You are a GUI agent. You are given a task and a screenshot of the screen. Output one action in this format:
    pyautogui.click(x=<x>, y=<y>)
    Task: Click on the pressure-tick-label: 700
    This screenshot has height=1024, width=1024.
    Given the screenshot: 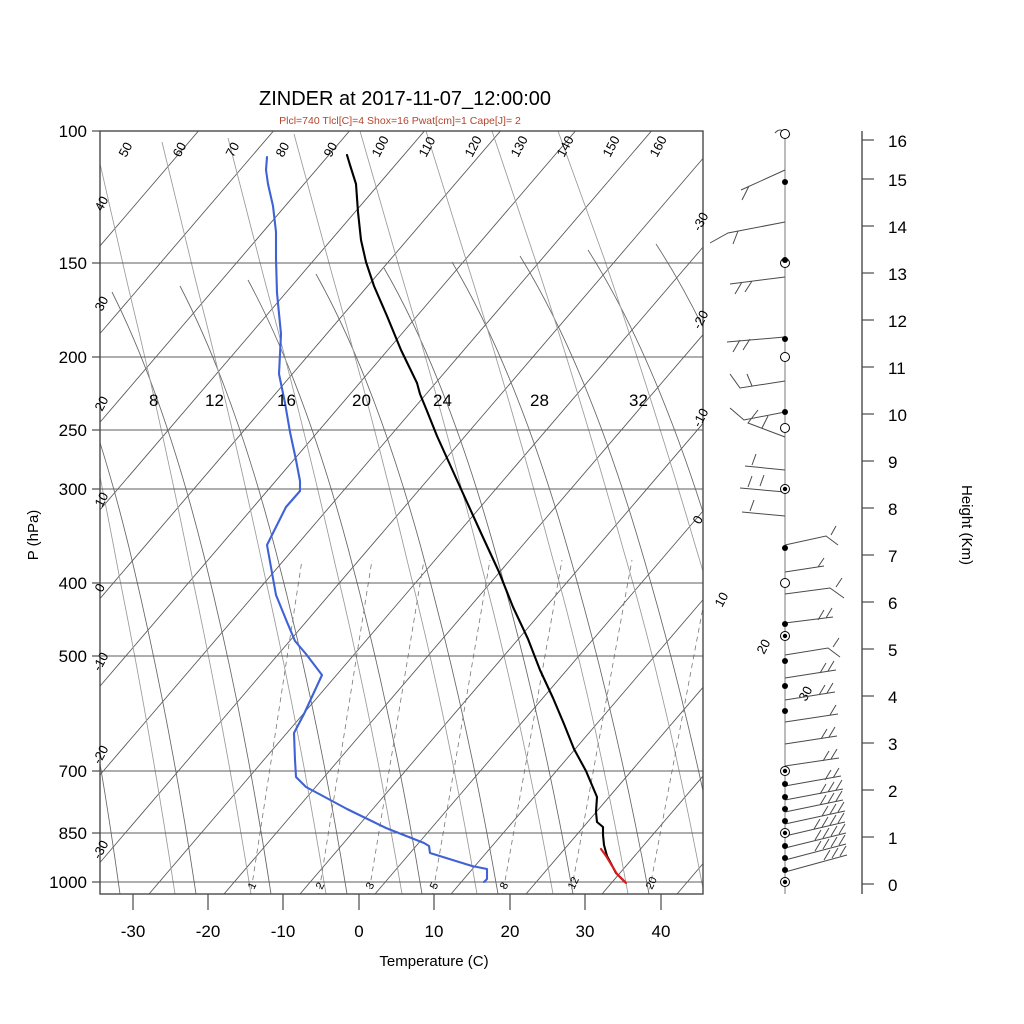 What is the action you would take?
    pyautogui.click(x=73, y=771)
    